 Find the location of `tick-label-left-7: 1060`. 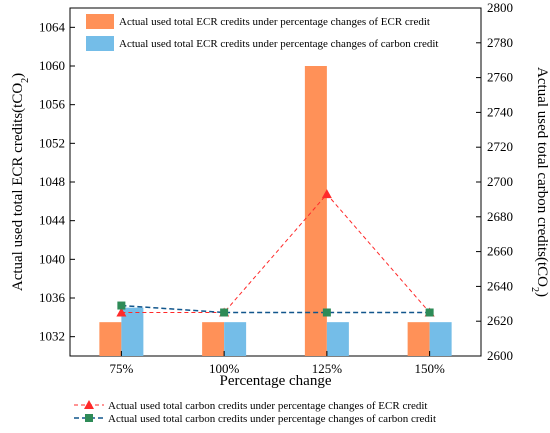

tick-label-left-7: 1060 is located at coordinates (52, 65).